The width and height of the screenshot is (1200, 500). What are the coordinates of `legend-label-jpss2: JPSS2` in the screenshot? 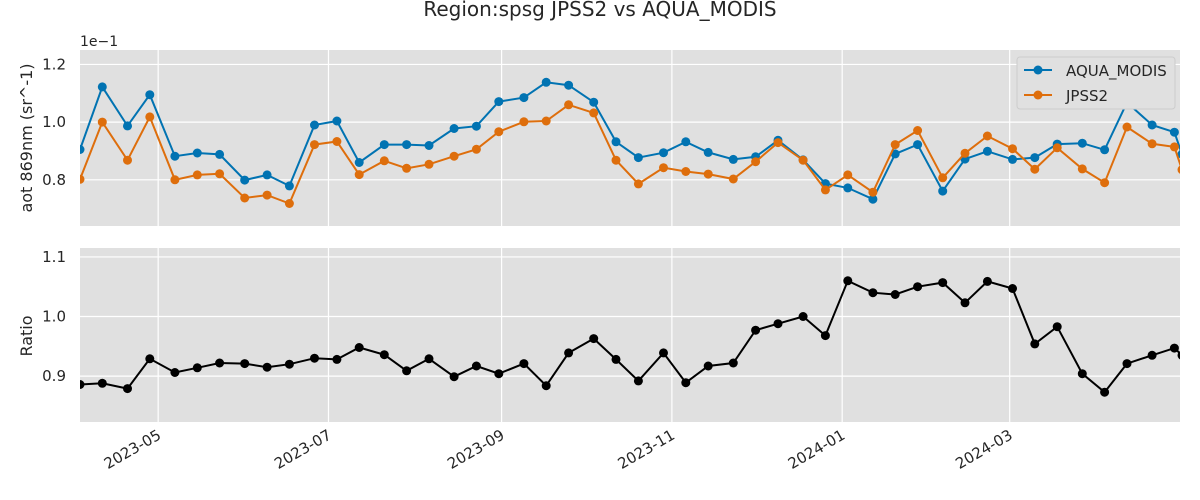 It's located at (1086, 96).